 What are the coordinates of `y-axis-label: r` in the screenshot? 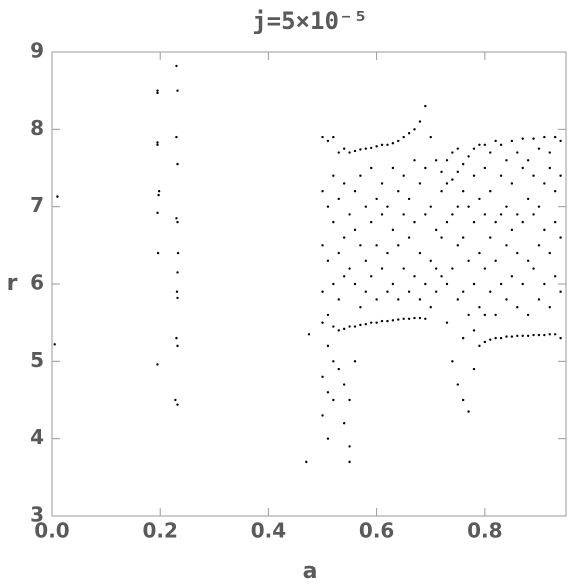 It's located at (12, 283).